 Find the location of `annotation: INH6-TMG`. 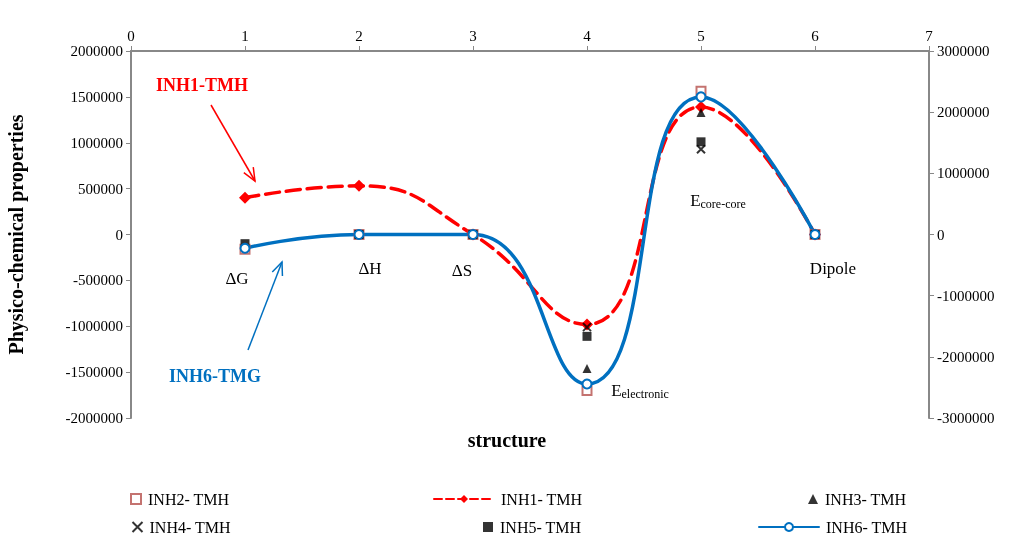

annotation: INH6-TMG is located at coordinates (215, 376).